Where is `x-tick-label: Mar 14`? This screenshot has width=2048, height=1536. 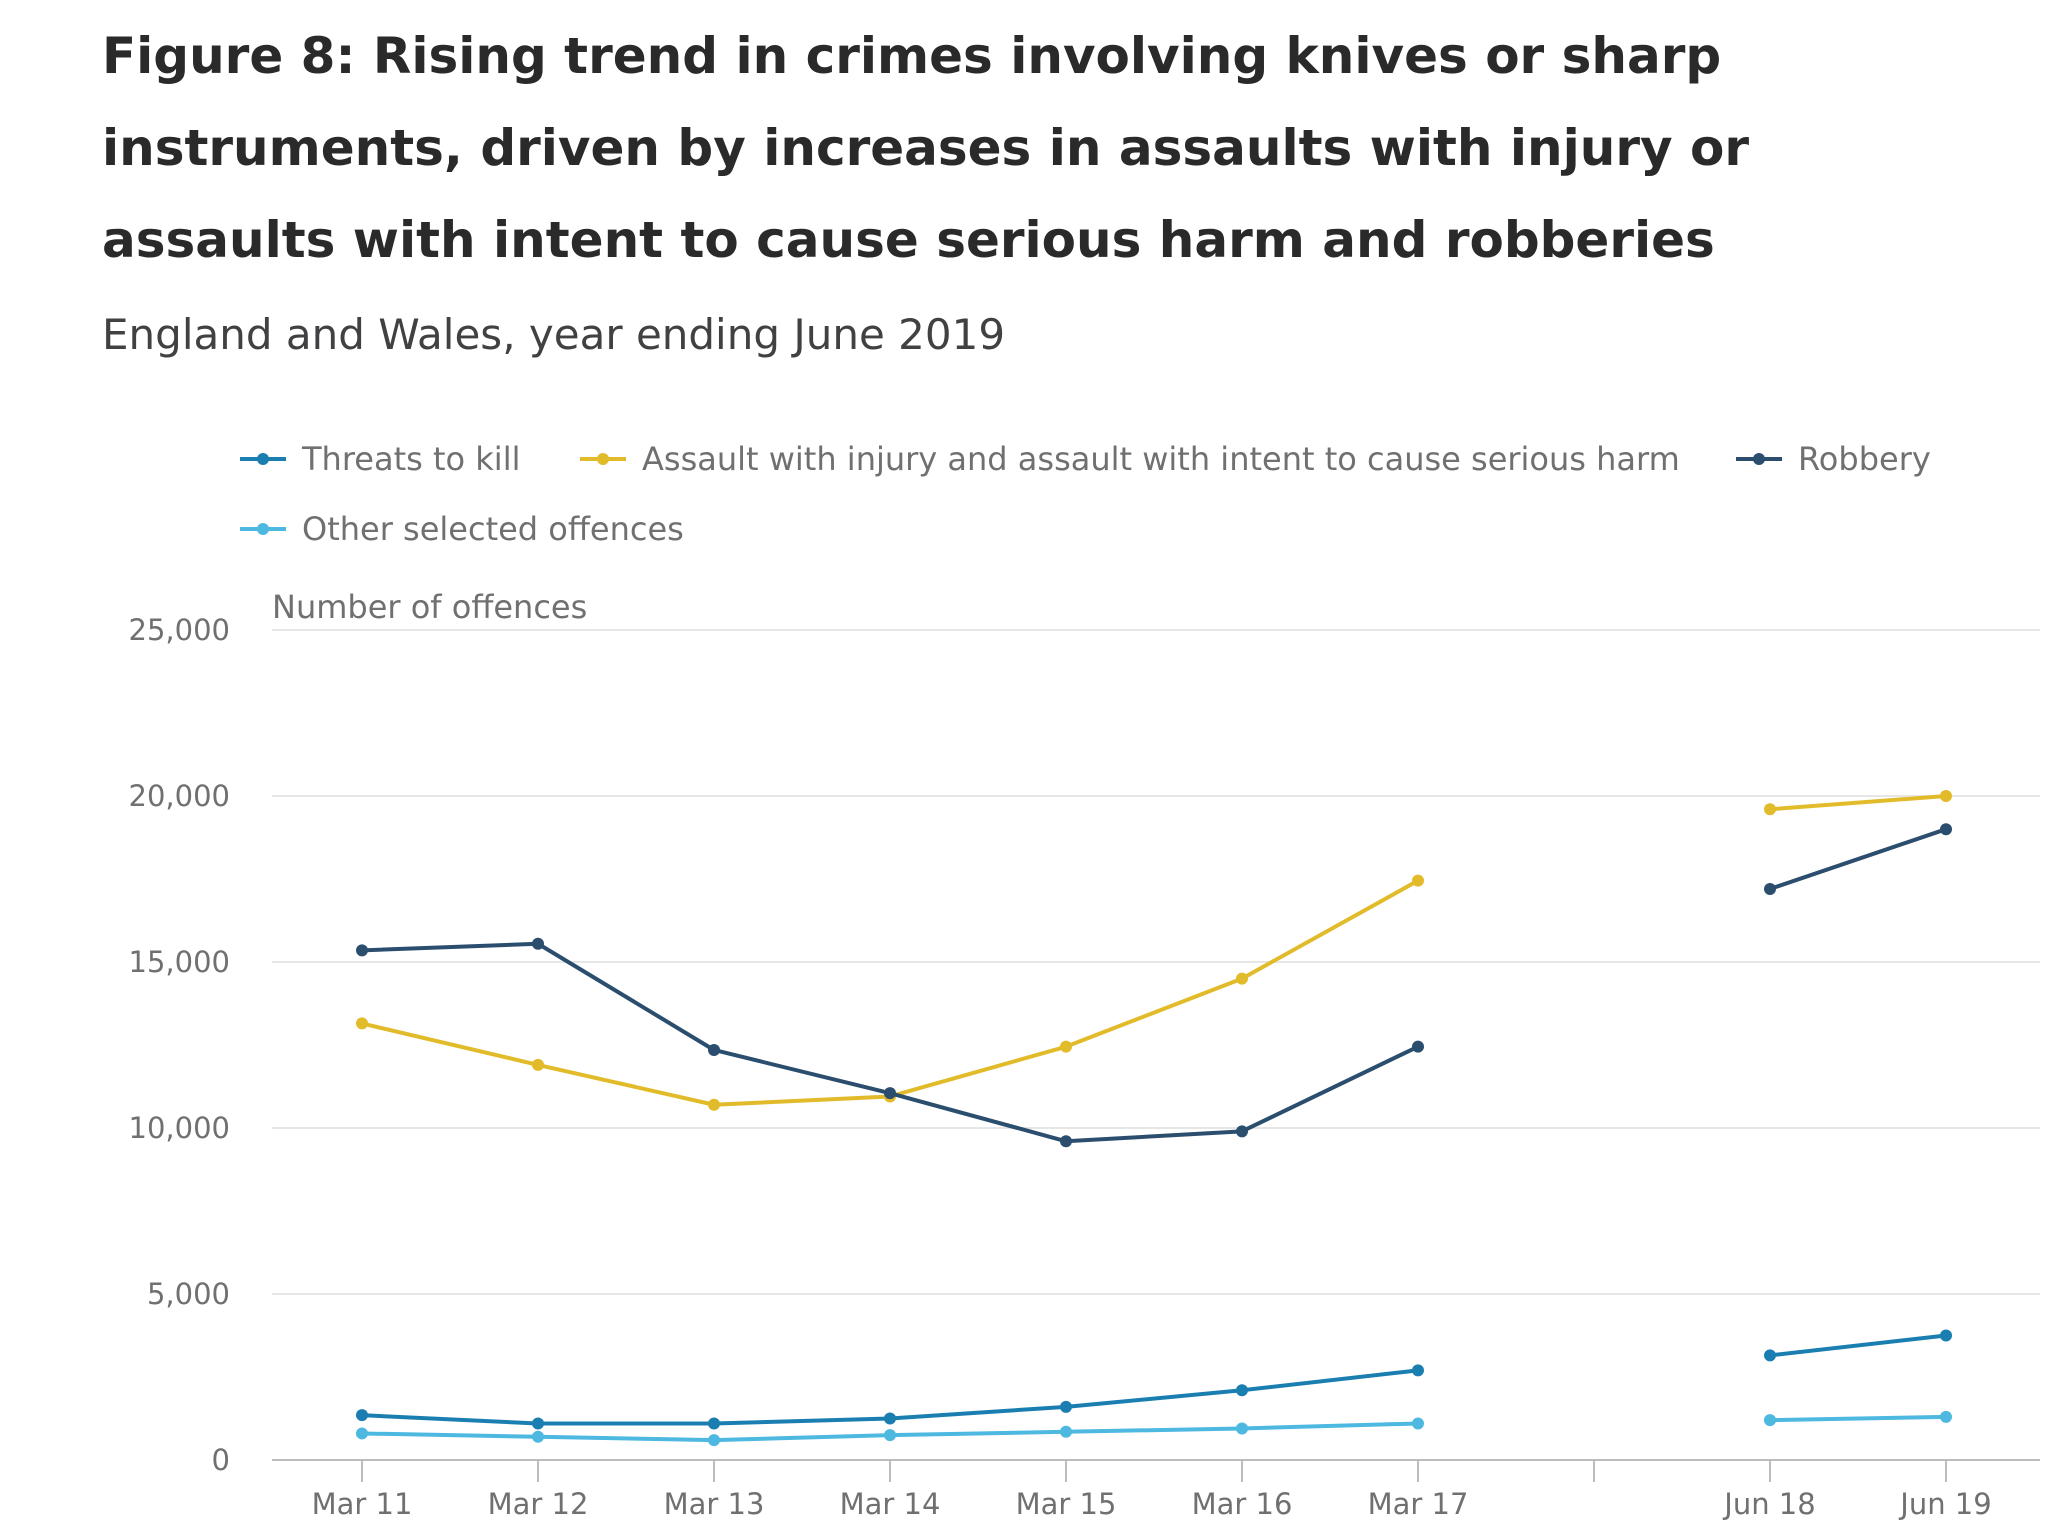
x-tick-label: Mar 14 is located at coordinates (890, 1504).